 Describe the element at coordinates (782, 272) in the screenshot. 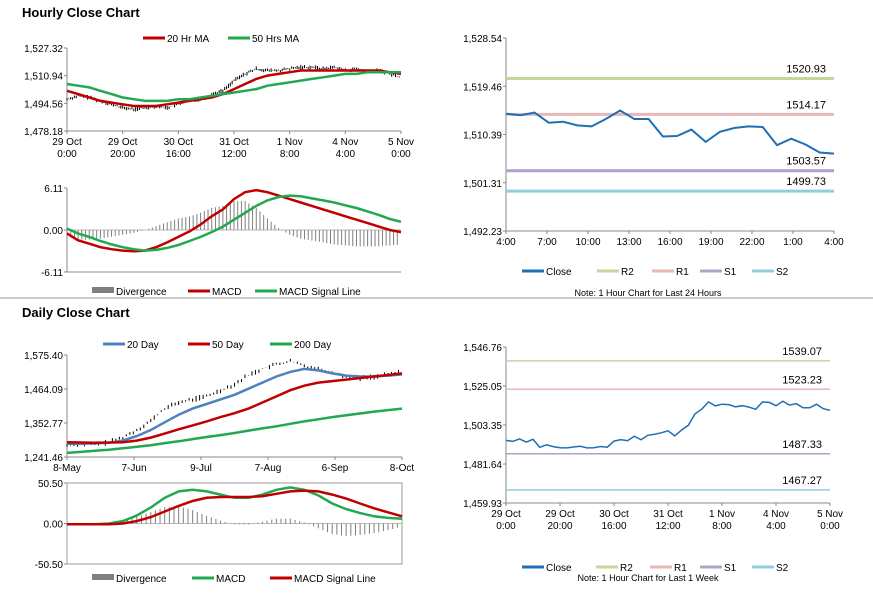

I see `hourly_pivot-legend-label: S2` at that location.